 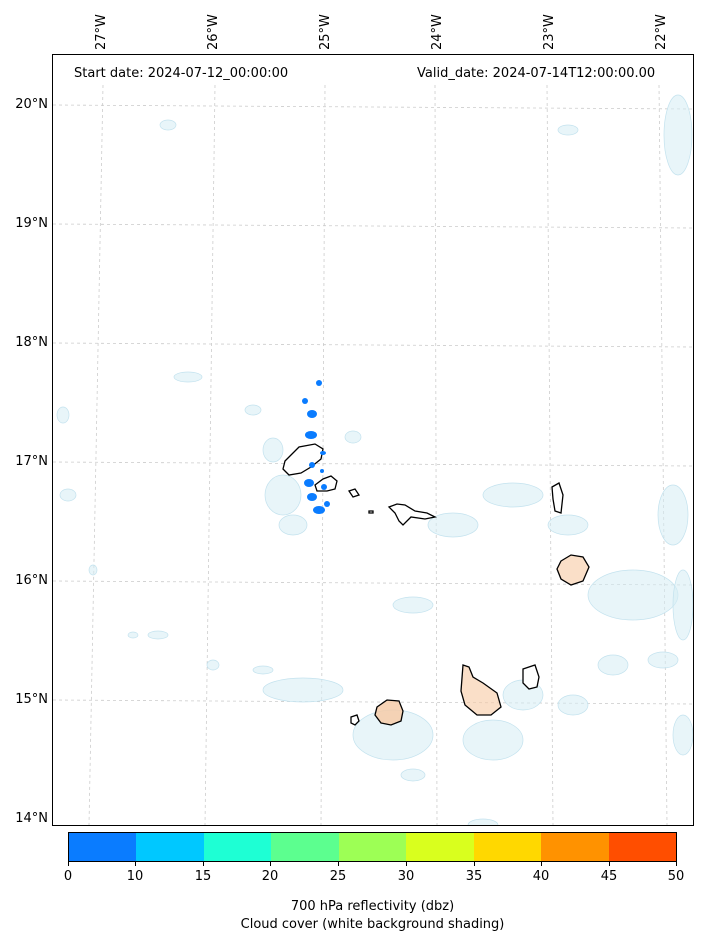 What do you see at coordinates (68, 876) in the screenshot?
I see `colorbar-label-0: 0` at bounding box center [68, 876].